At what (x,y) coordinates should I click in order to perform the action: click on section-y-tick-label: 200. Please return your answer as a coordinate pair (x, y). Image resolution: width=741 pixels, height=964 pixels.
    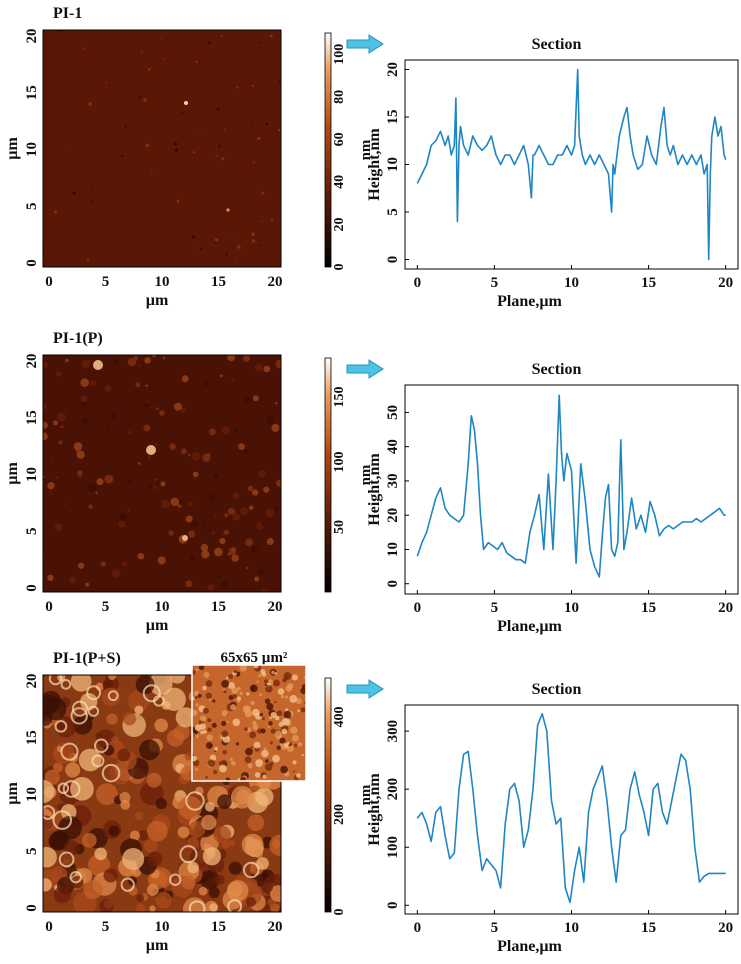
    Looking at the image, I should click on (393, 789).